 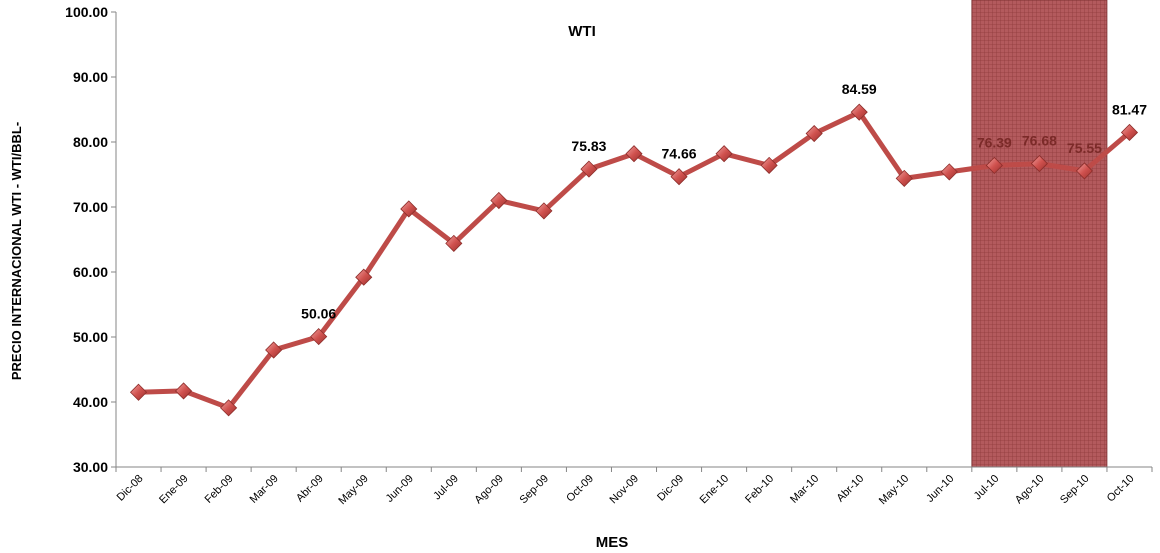 What do you see at coordinates (859, 89) in the screenshot?
I see `data-label: 84.59` at bounding box center [859, 89].